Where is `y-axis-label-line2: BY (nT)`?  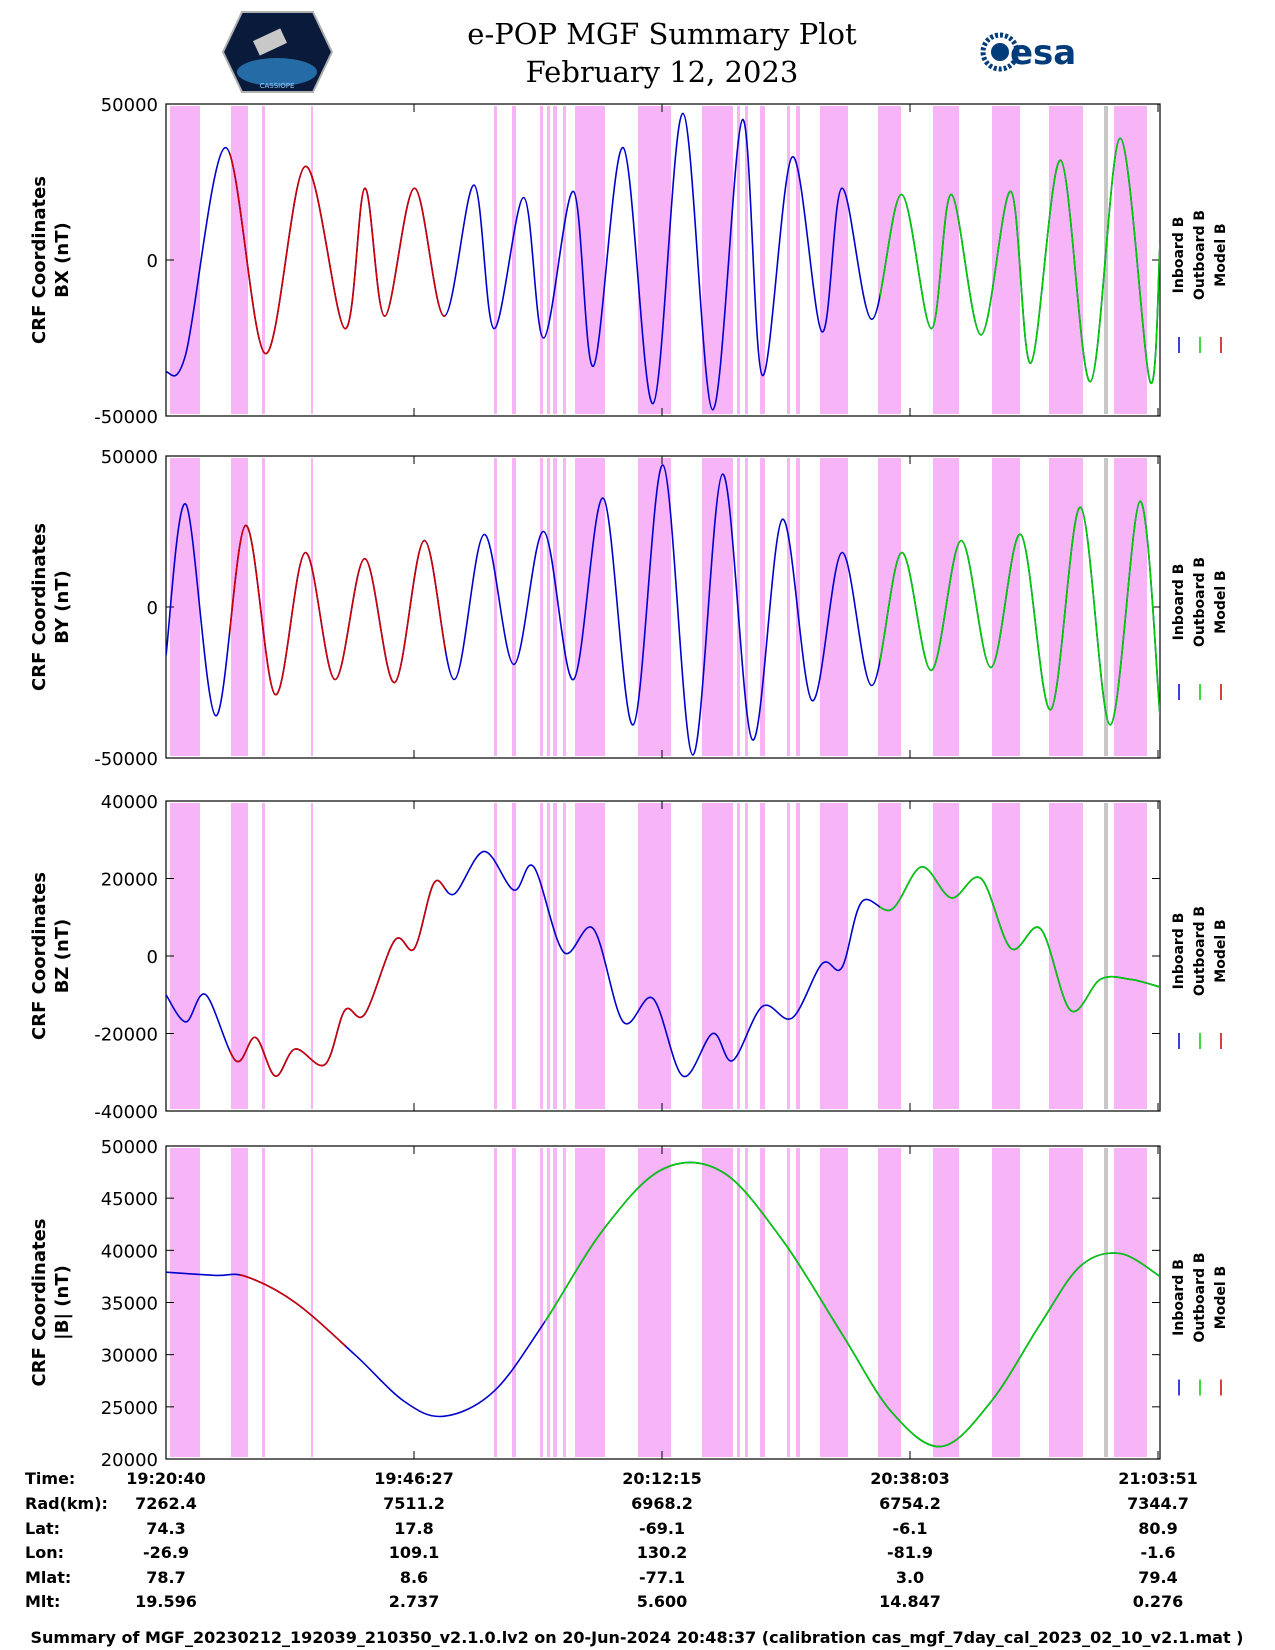 y-axis-label-line2: BY (nT) is located at coordinates (62, 607).